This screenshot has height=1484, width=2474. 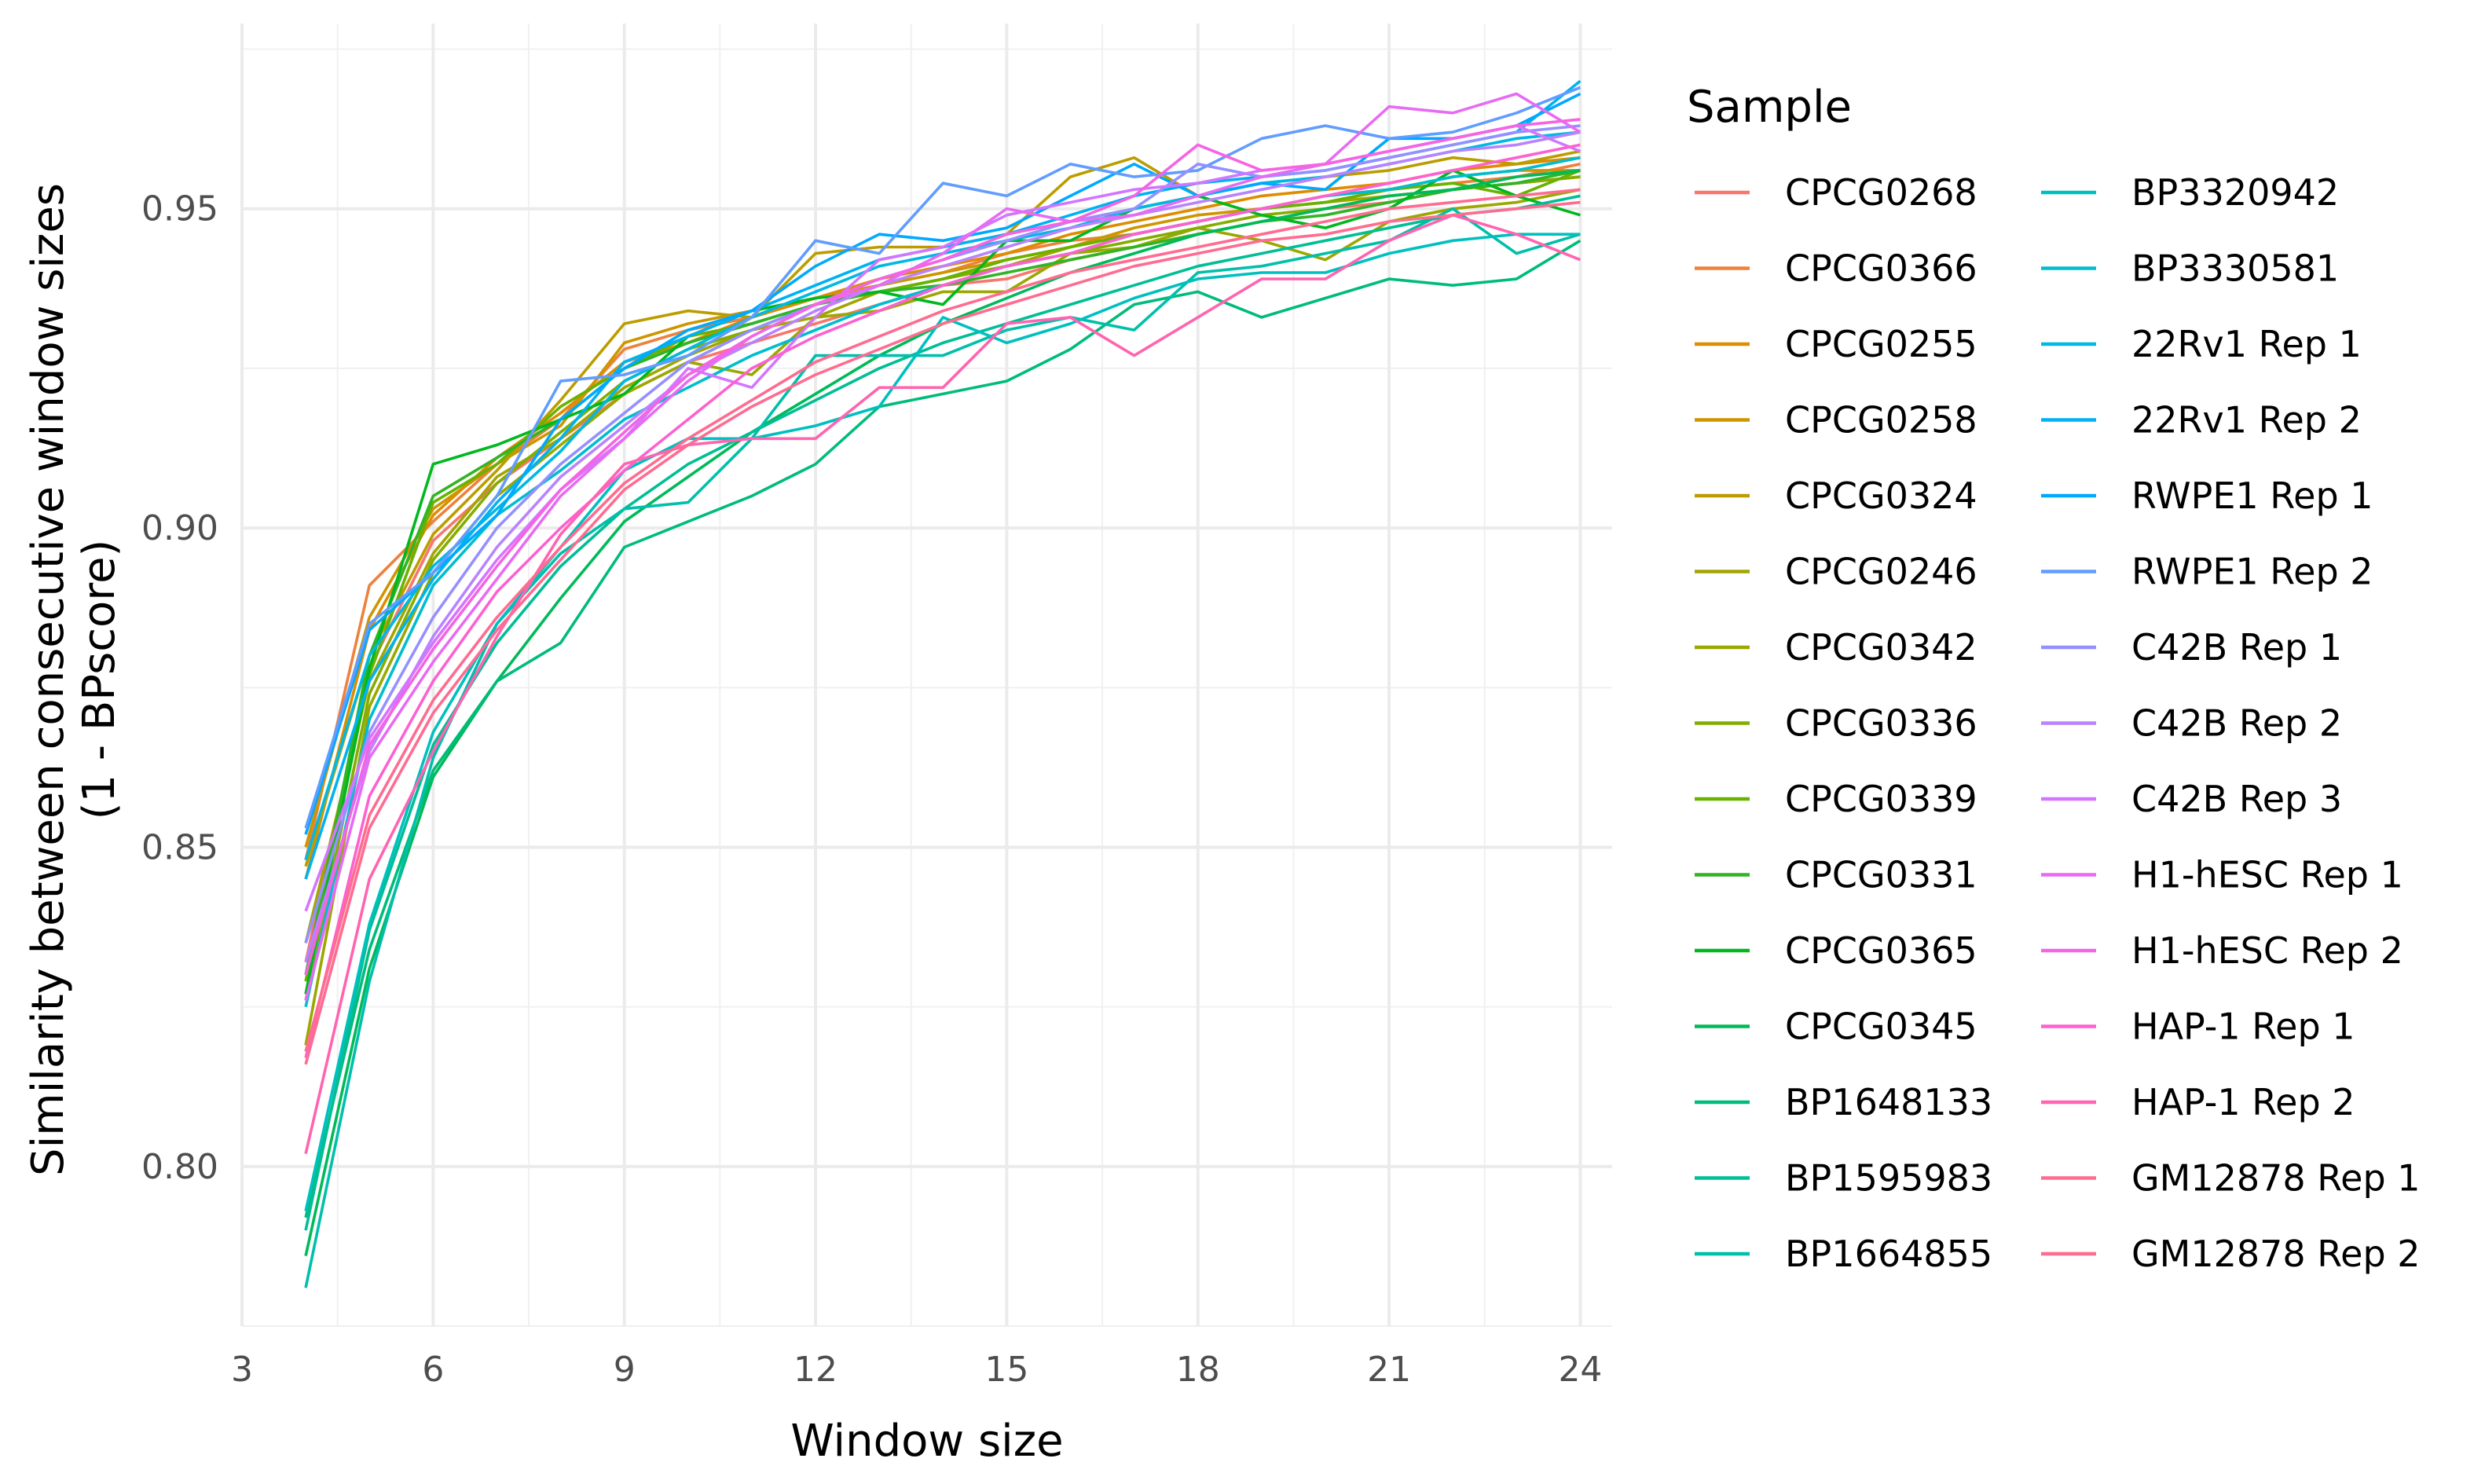 I want to click on legend-item: GM12878 Rep 1, so click(x=2231, y=1178).